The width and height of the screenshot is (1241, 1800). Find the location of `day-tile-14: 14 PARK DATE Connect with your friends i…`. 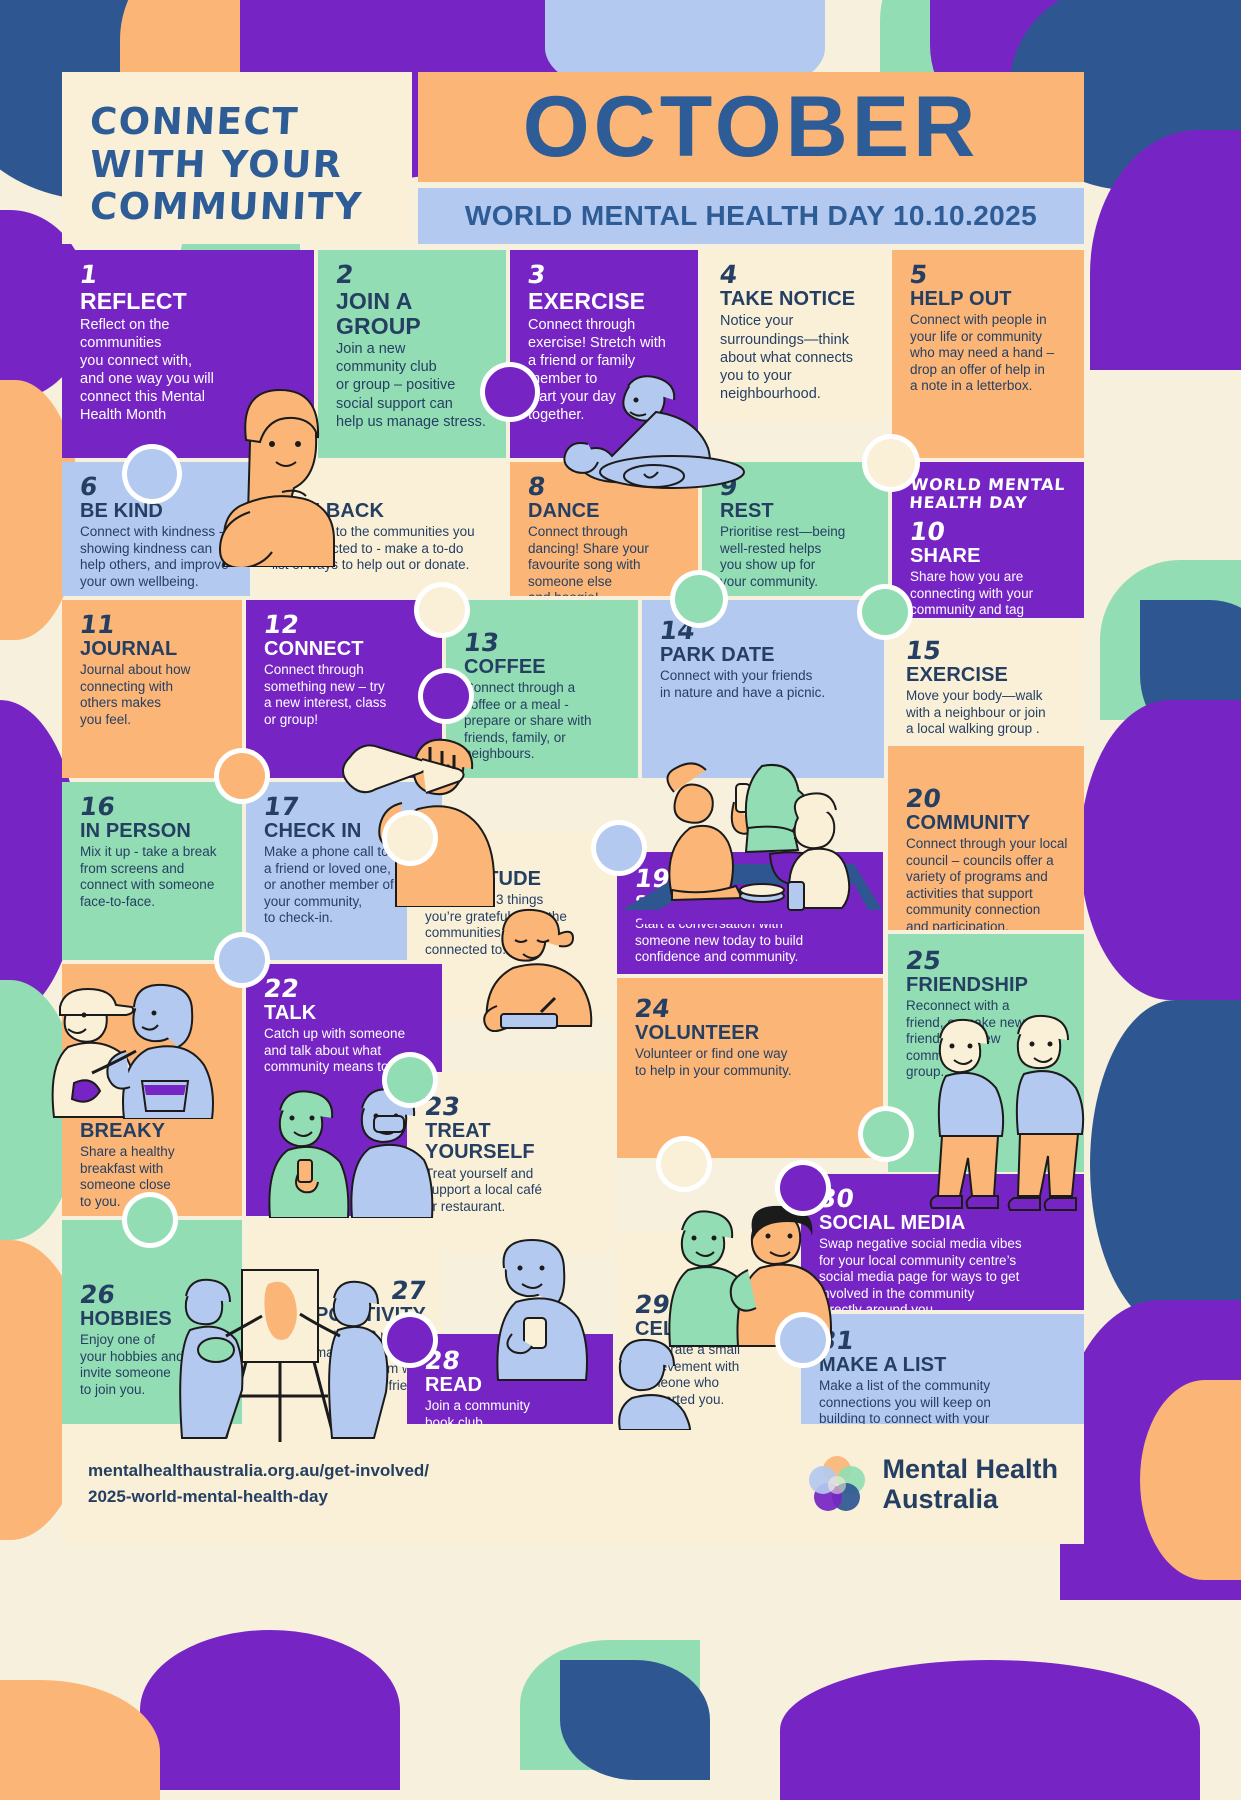

day-tile-14: 14 PARK DATE Connect with your friends i… is located at coordinates (763, 689).